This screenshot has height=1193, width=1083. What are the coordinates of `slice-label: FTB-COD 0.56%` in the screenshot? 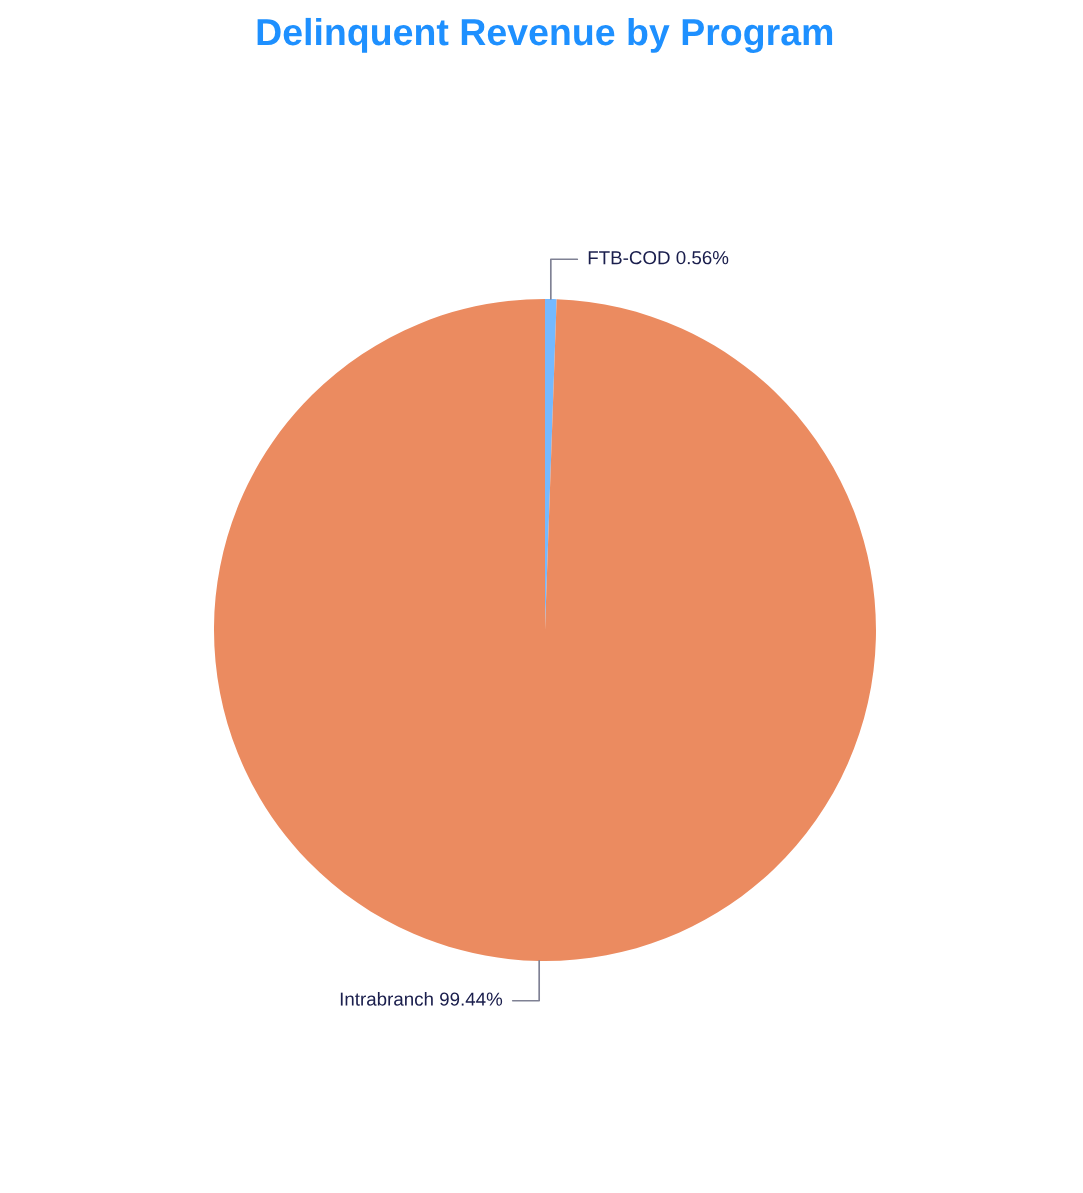 It's located at (658, 258).